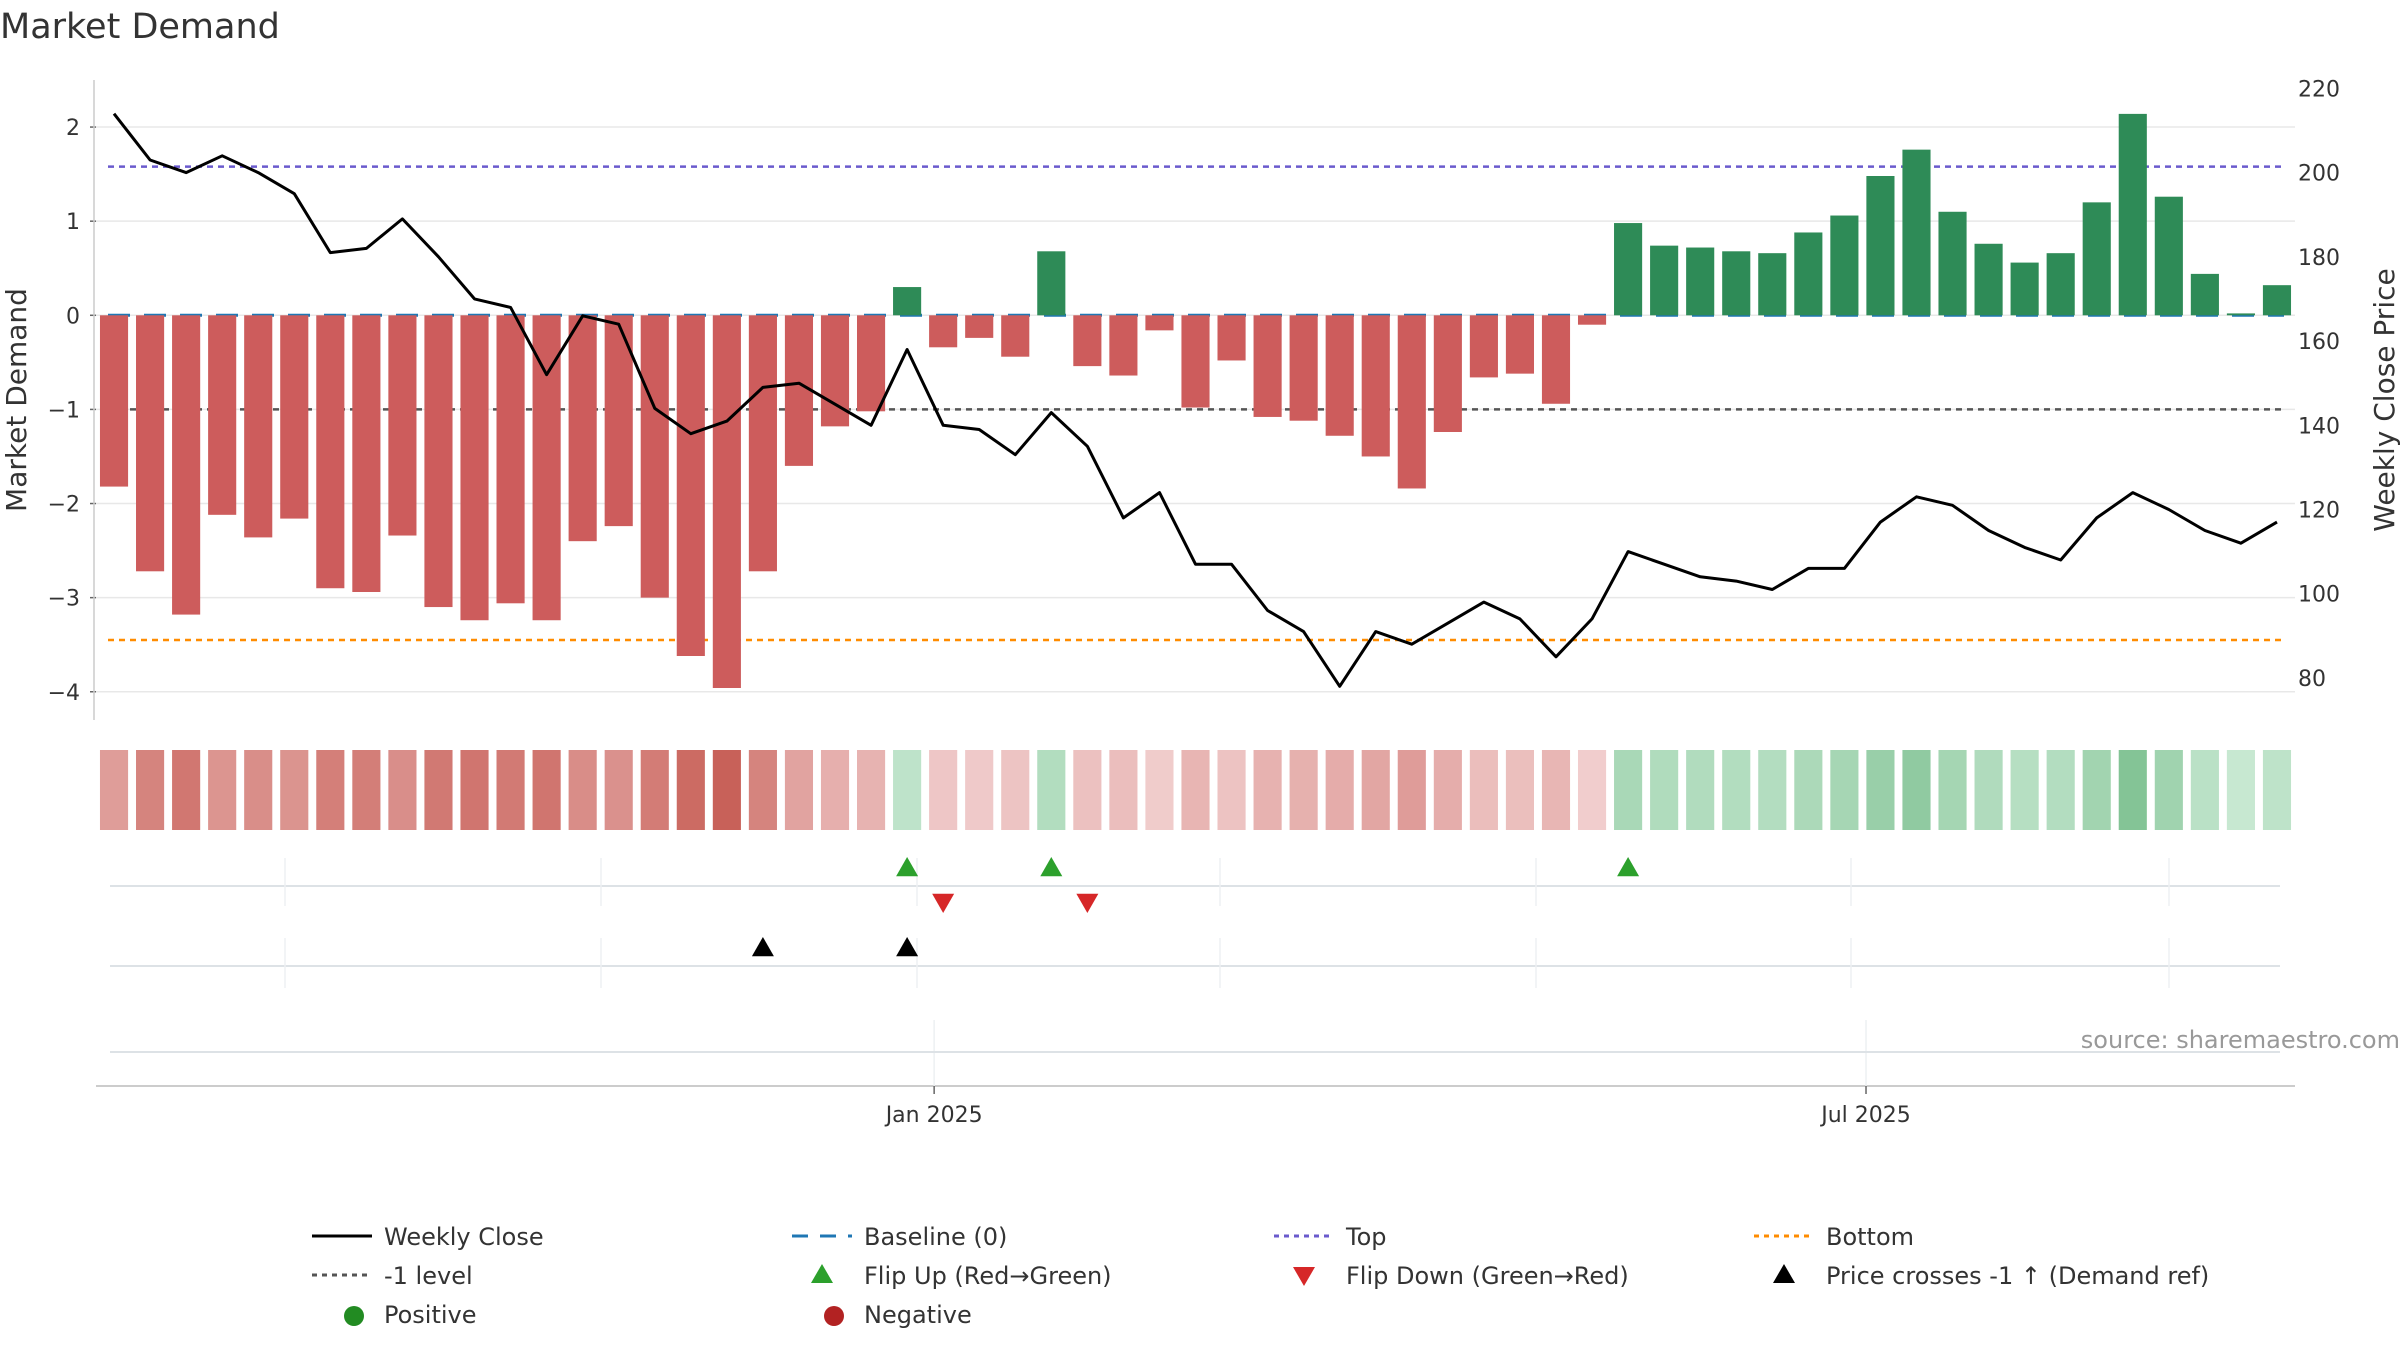 The image size is (2400, 1350). What do you see at coordinates (1087, 903) in the screenshot?
I see `flip-down-marker` at bounding box center [1087, 903].